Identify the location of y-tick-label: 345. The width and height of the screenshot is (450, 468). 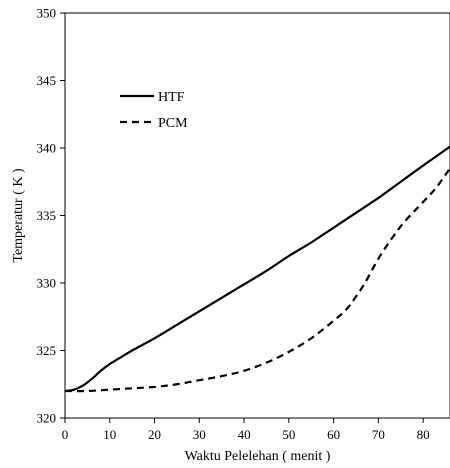
(47, 80).